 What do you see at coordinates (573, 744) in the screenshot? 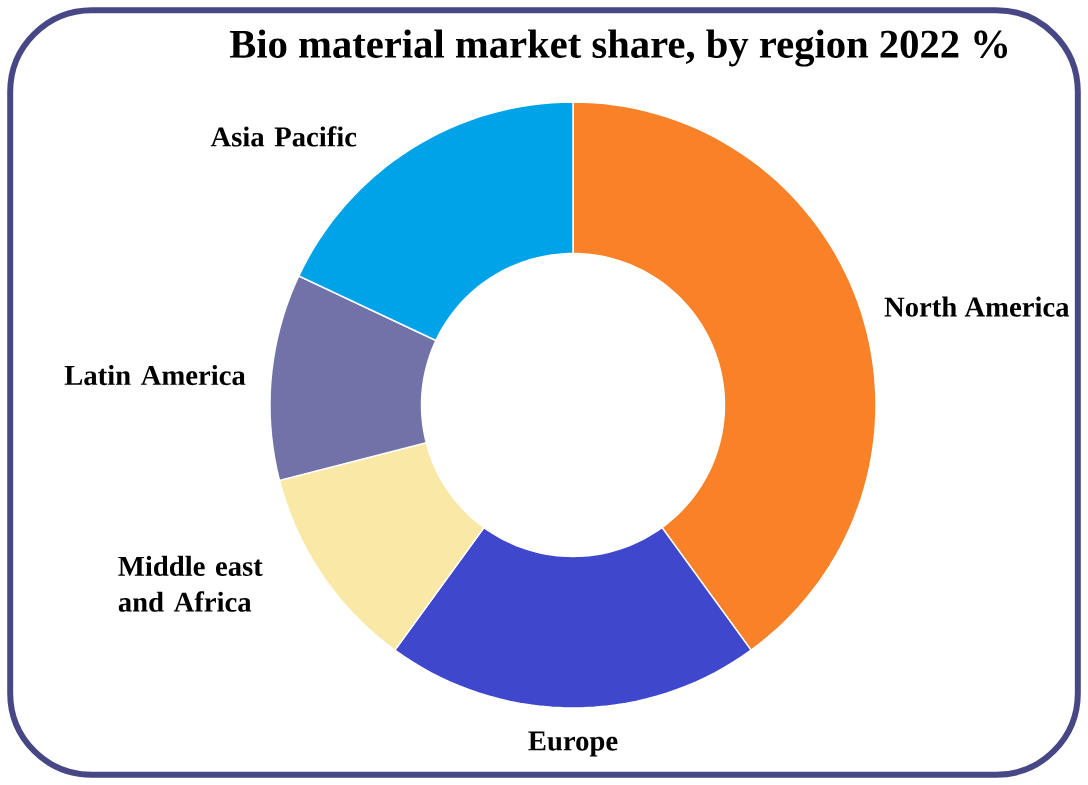
I see `slice-label: Europe` at bounding box center [573, 744].